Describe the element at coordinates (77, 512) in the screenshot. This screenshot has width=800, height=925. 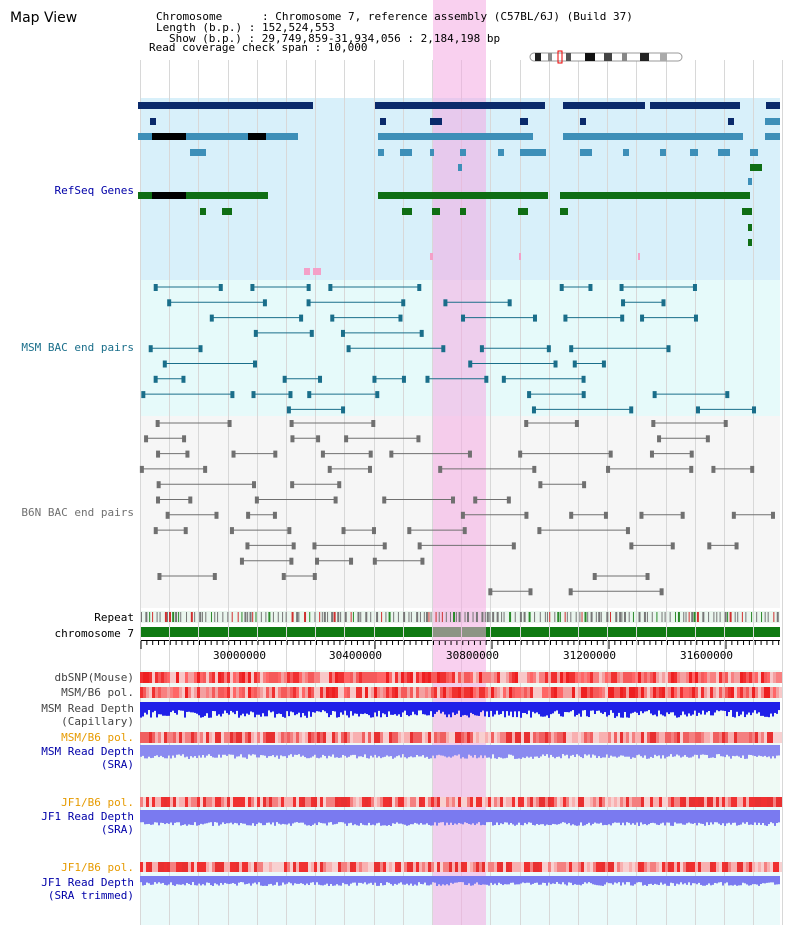
I see `track-label-b6n-bac: B6N BAC end pairs` at that location.